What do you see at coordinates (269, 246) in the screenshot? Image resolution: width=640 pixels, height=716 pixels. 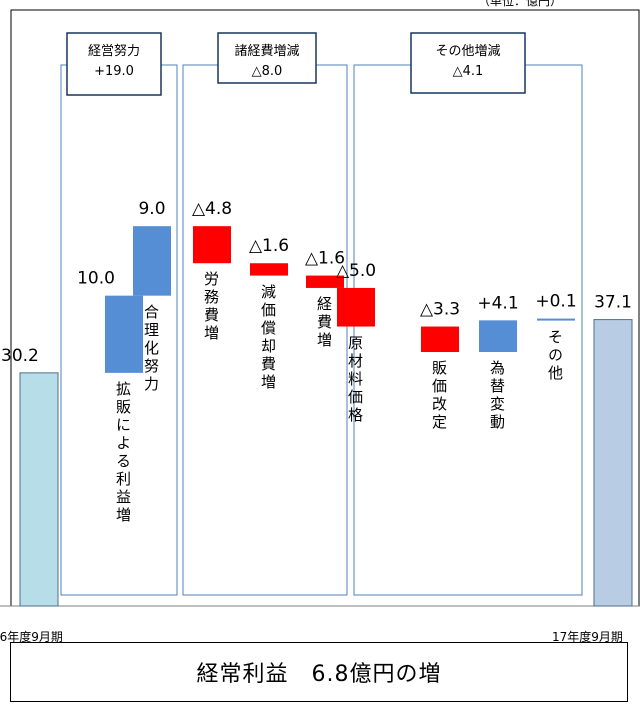 I see `value-label-5: △1.6` at bounding box center [269, 246].